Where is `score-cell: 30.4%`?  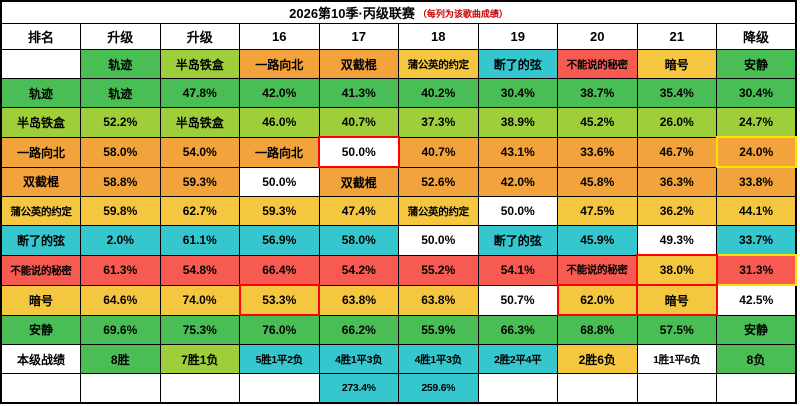
score-cell: 30.4% is located at coordinates (756, 93).